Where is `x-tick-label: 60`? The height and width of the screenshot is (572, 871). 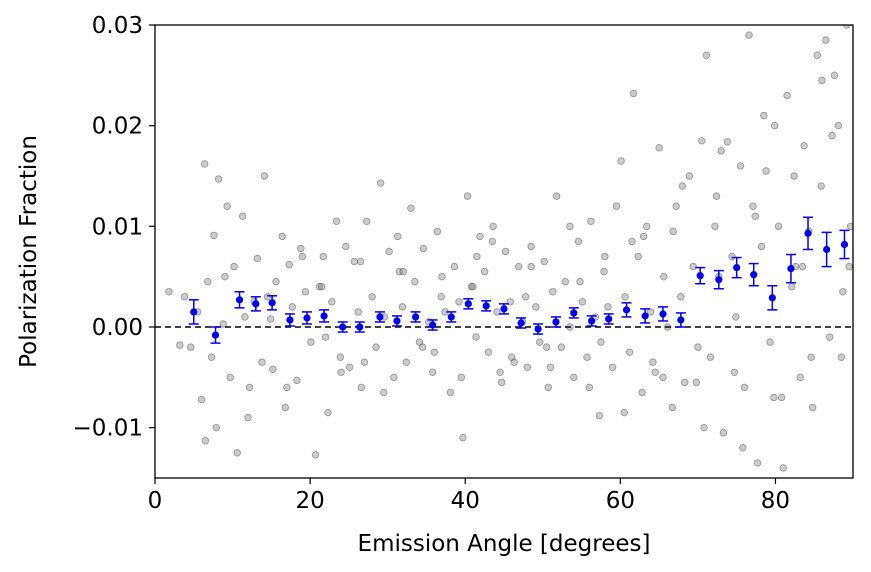
x-tick-label: 60 is located at coordinates (620, 501).